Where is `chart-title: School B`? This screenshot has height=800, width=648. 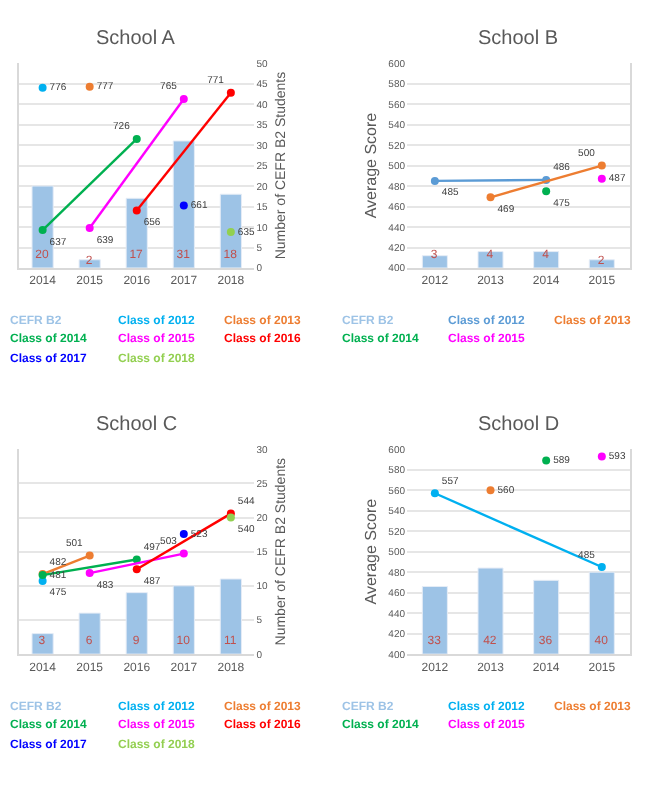 chart-title: School B is located at coordinates (518, 39).